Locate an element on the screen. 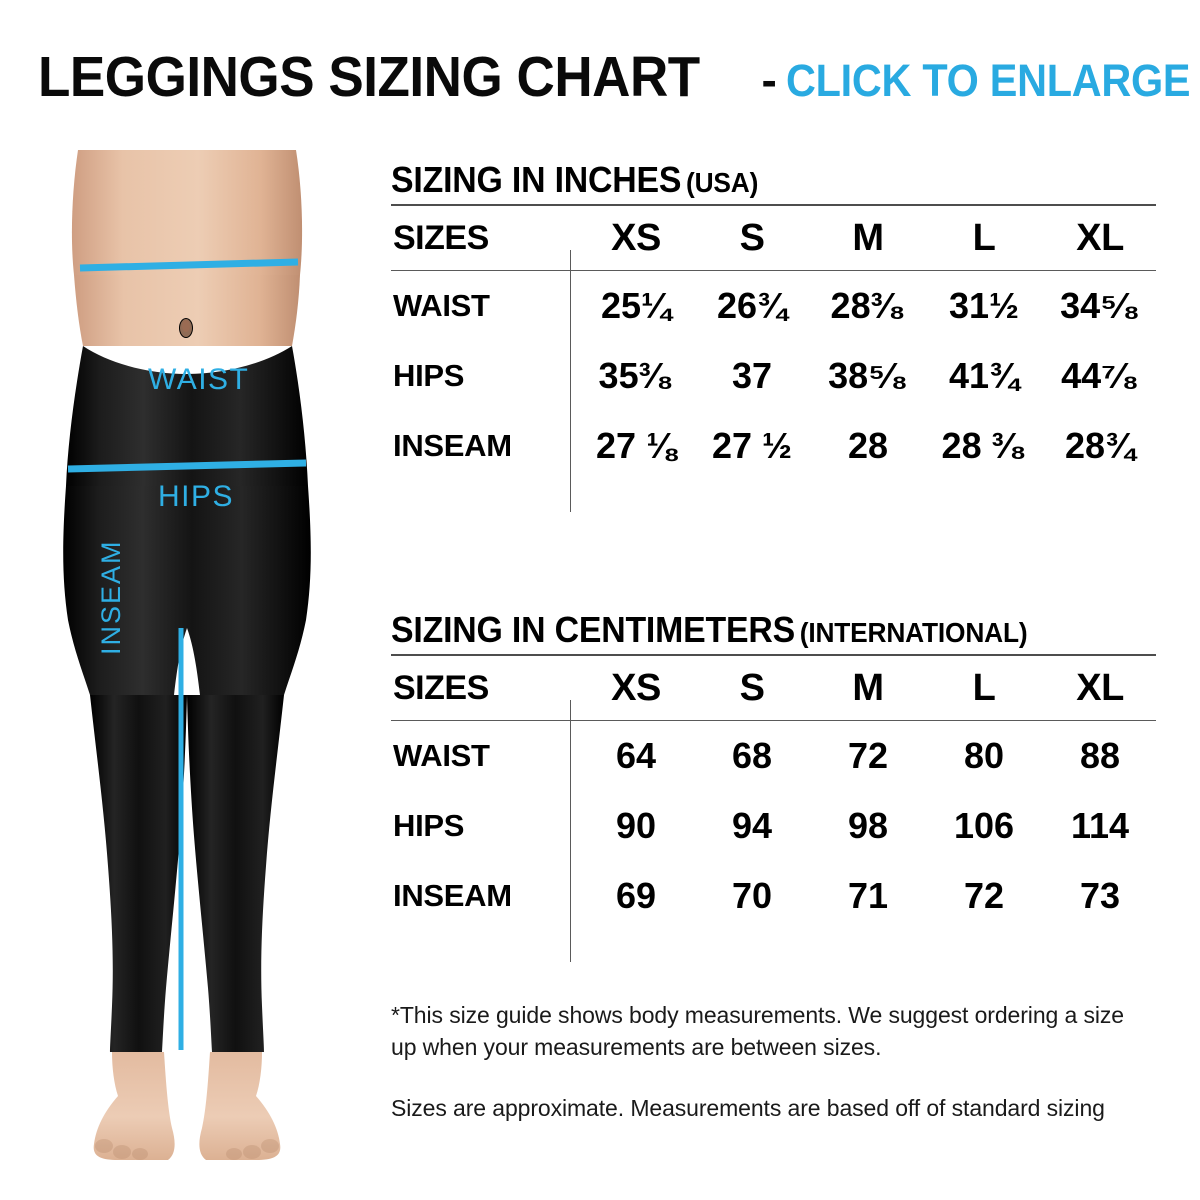 This screenshot has height=1200, width=1200. cm-hips-xs: 90 is located at coordinates (636, 825).